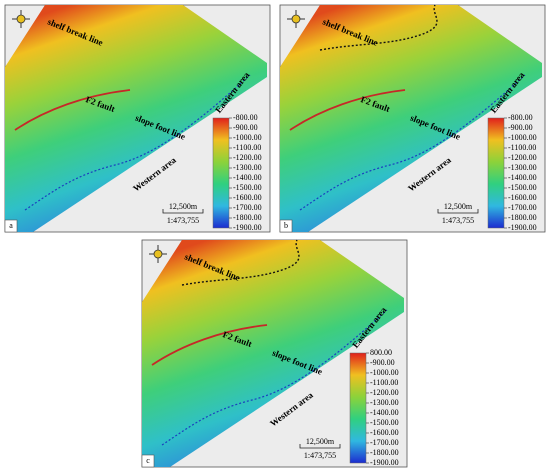  What do you see at coordinates (381, 352) in the screenshot?
I see `colorbar-label: 800.00` at bounding box center [381, 352].